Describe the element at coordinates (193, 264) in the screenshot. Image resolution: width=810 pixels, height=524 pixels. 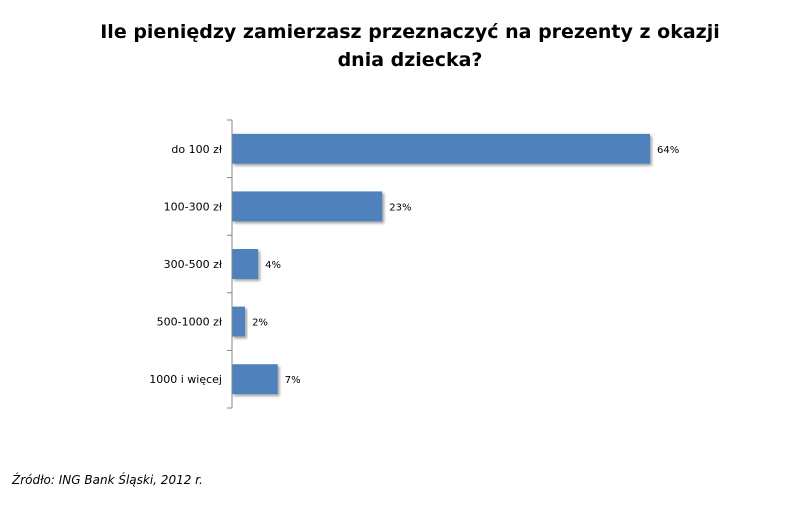
I see `category-label: 300-500 zł` at that location.